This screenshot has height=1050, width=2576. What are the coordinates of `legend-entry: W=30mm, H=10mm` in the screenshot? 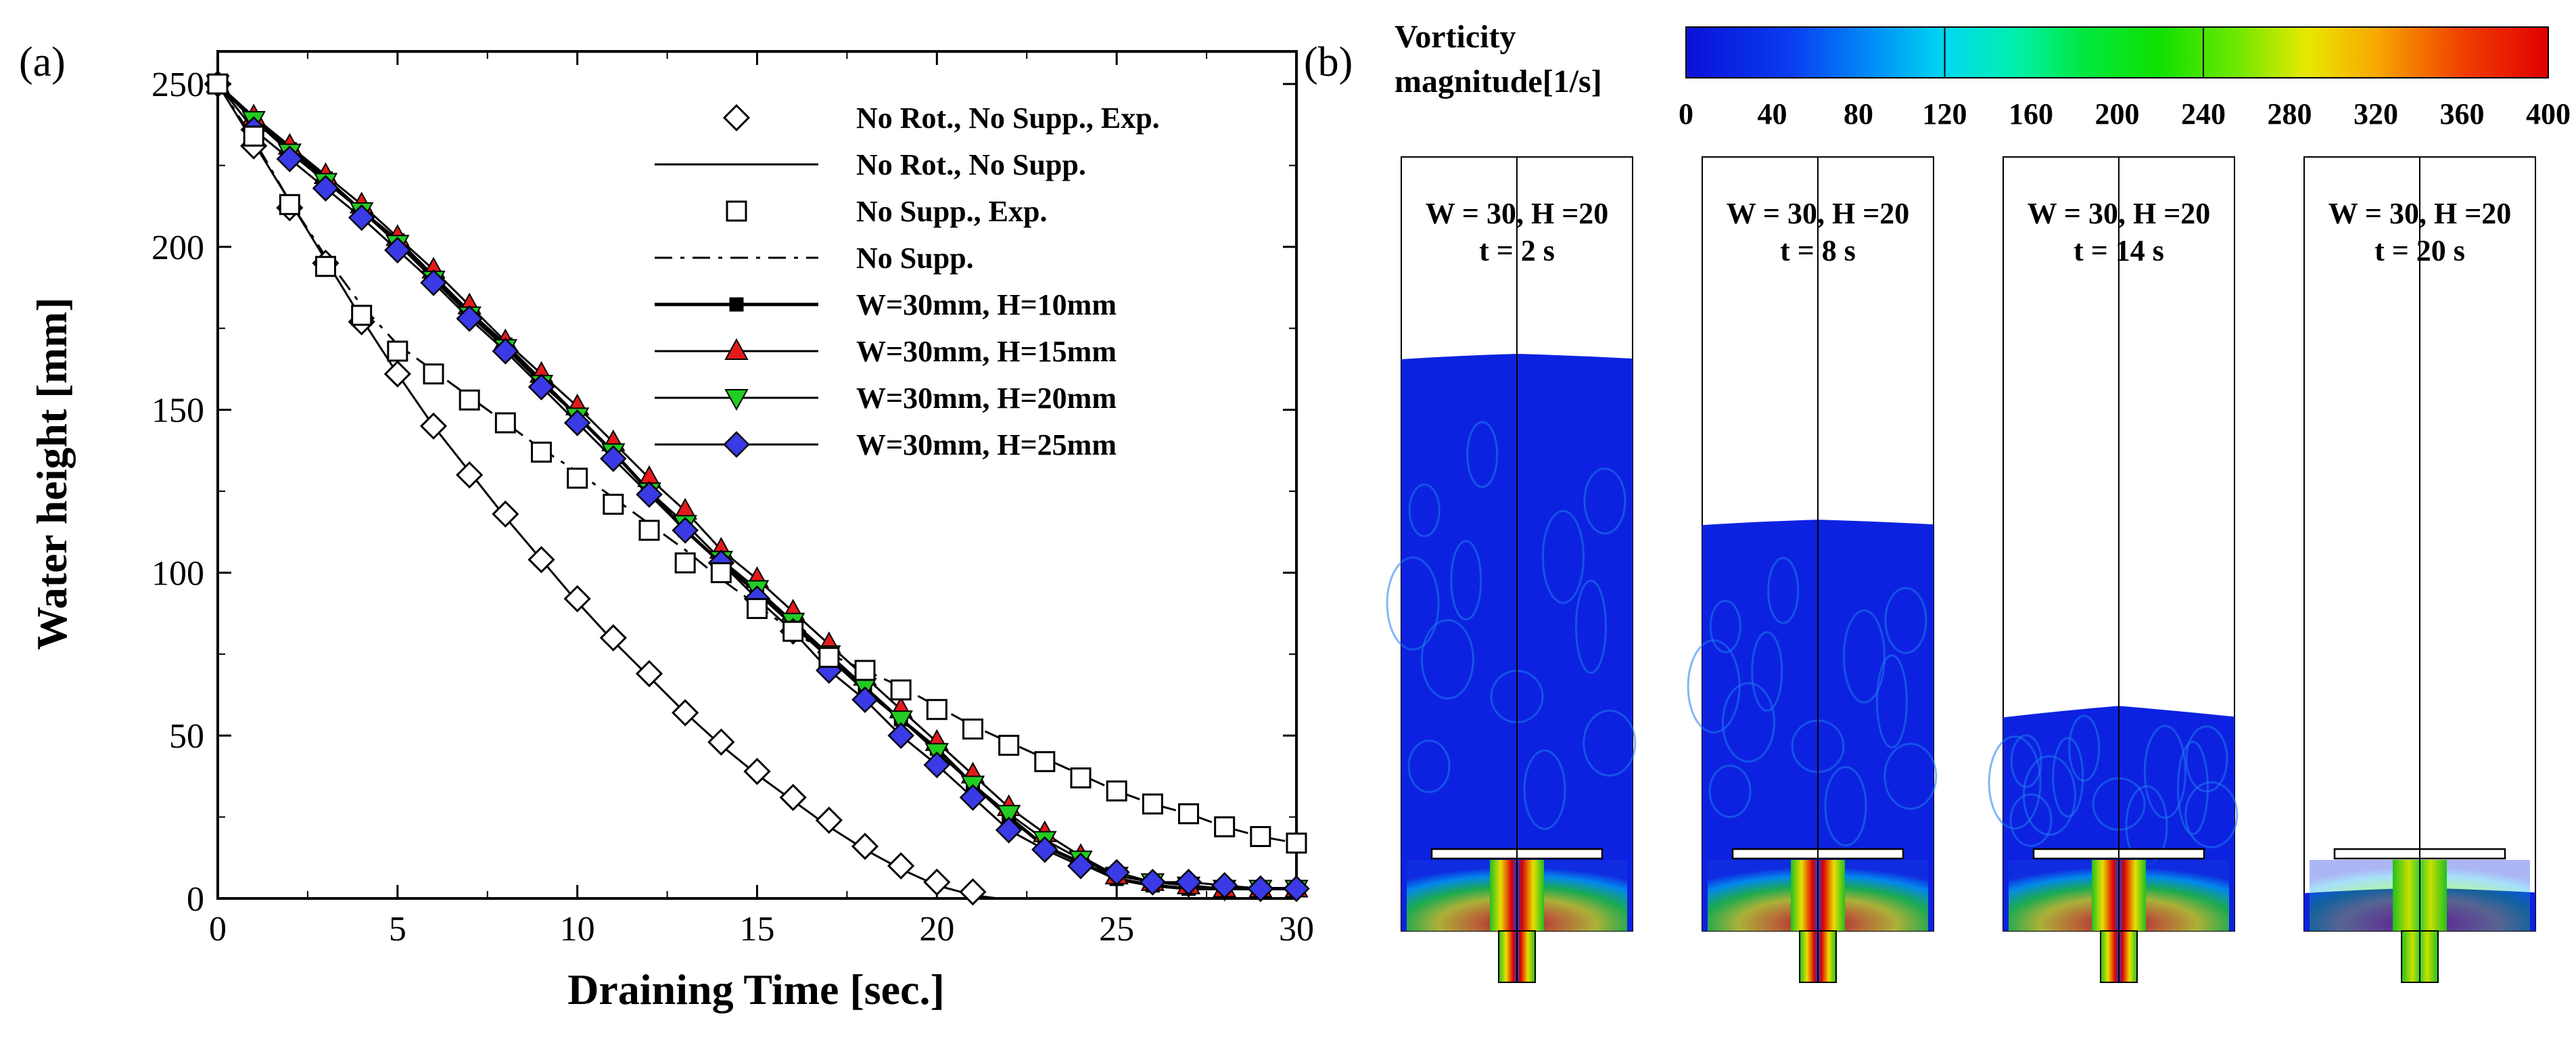 It's located at (886, 304).